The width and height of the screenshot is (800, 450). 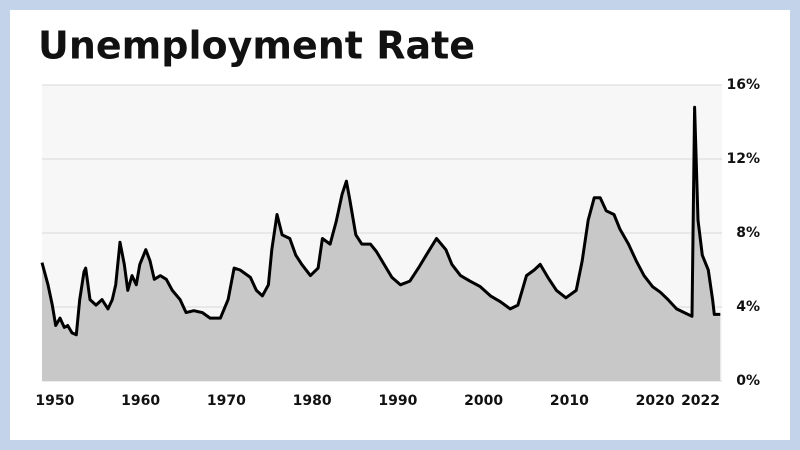 I want to click on x-tick-label: 1970, so click(x=226, y=401).